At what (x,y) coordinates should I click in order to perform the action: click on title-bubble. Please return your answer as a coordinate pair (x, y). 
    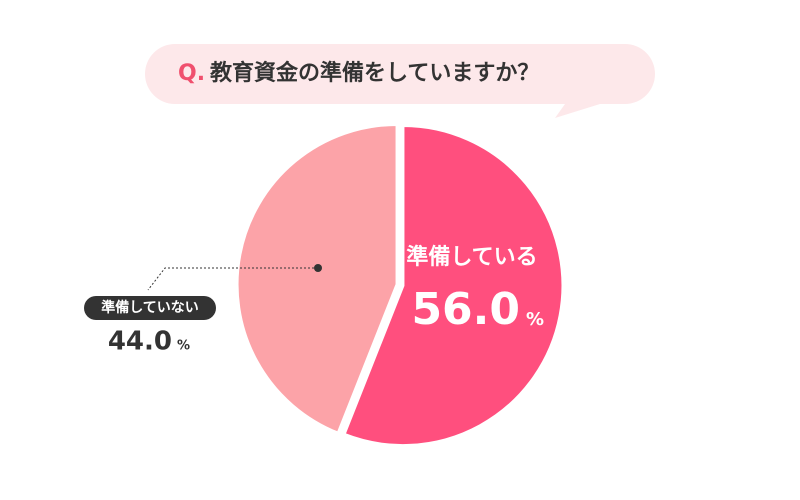
    Looking at the image, I should click on (400, 81).